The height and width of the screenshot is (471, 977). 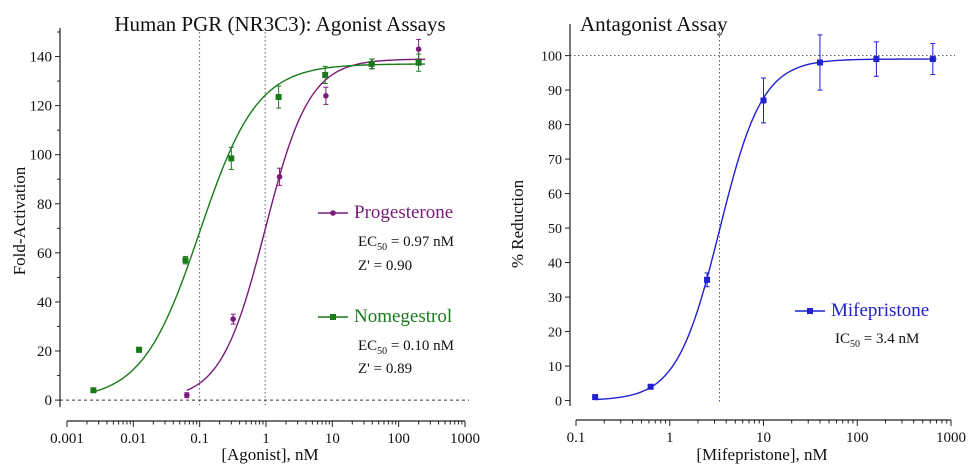 What do you see at coordinates (555, 367) in the screenshot?
I see `antagonist-y-tick-label: 10` at bounding box center [555, 367].